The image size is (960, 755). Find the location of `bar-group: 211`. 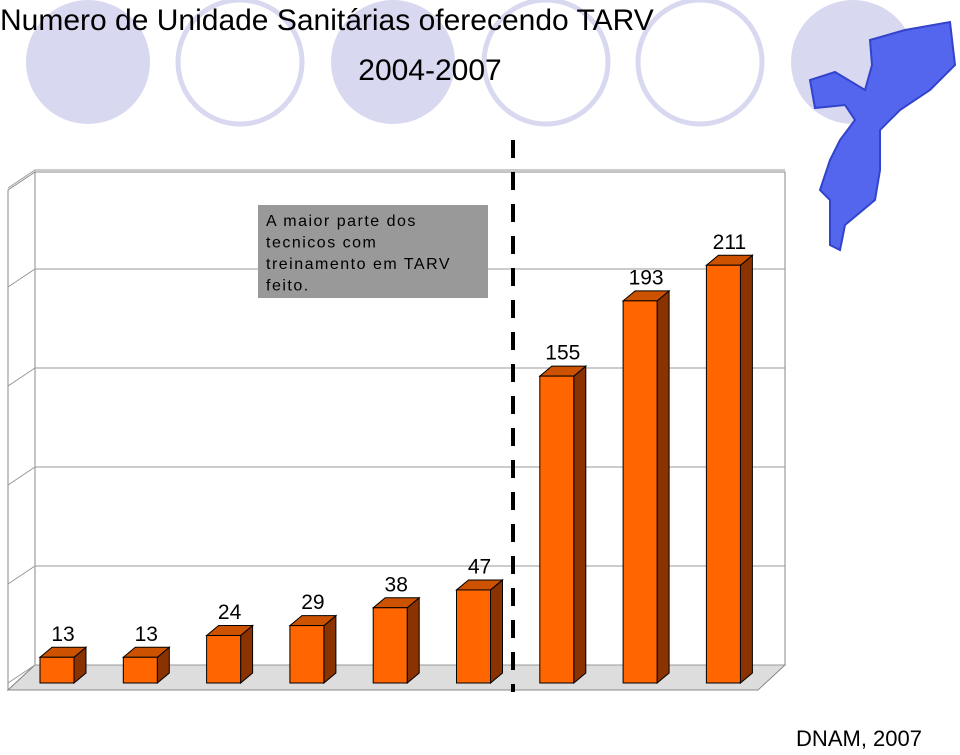

bar-group: 211 is located at coordinates (729, 458).